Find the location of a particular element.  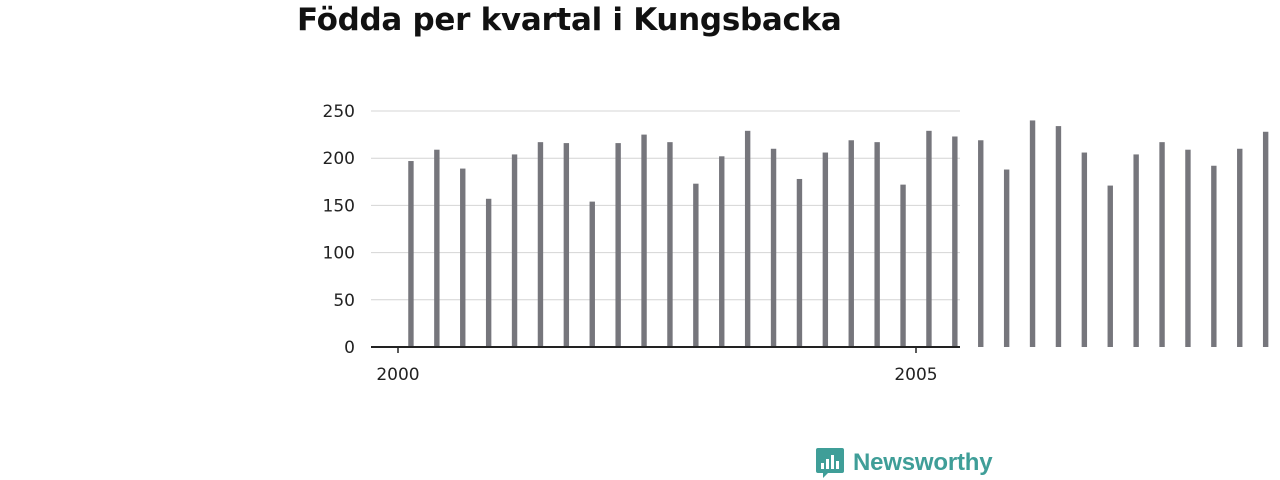

chart-title: Födda per kvartal i Kungsbacka is located at coordinates (569, 20).